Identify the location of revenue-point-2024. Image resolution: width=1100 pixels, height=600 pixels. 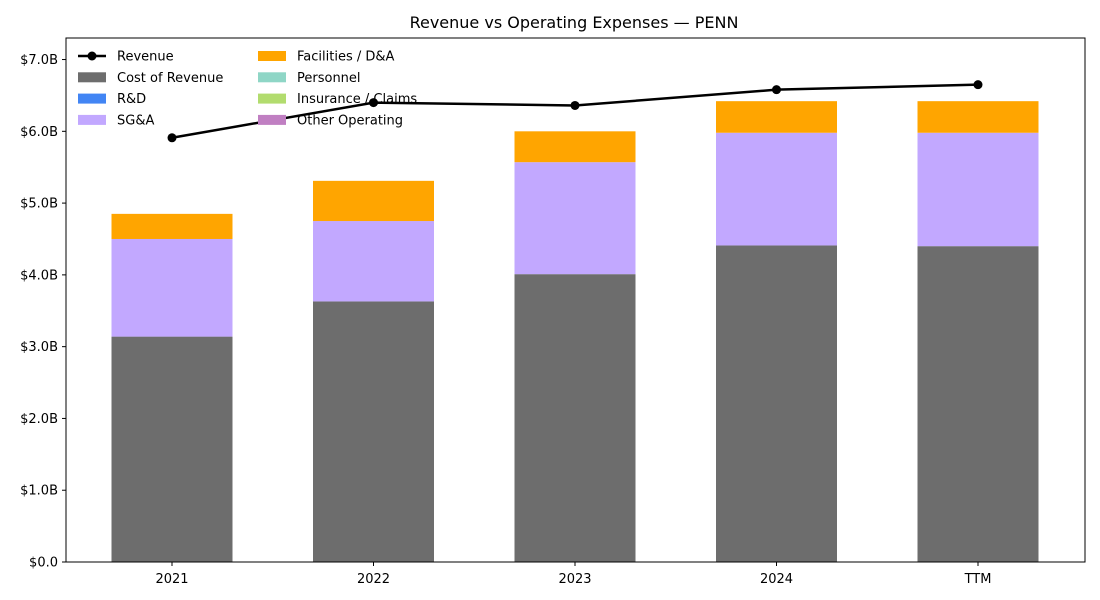
(776, 90).